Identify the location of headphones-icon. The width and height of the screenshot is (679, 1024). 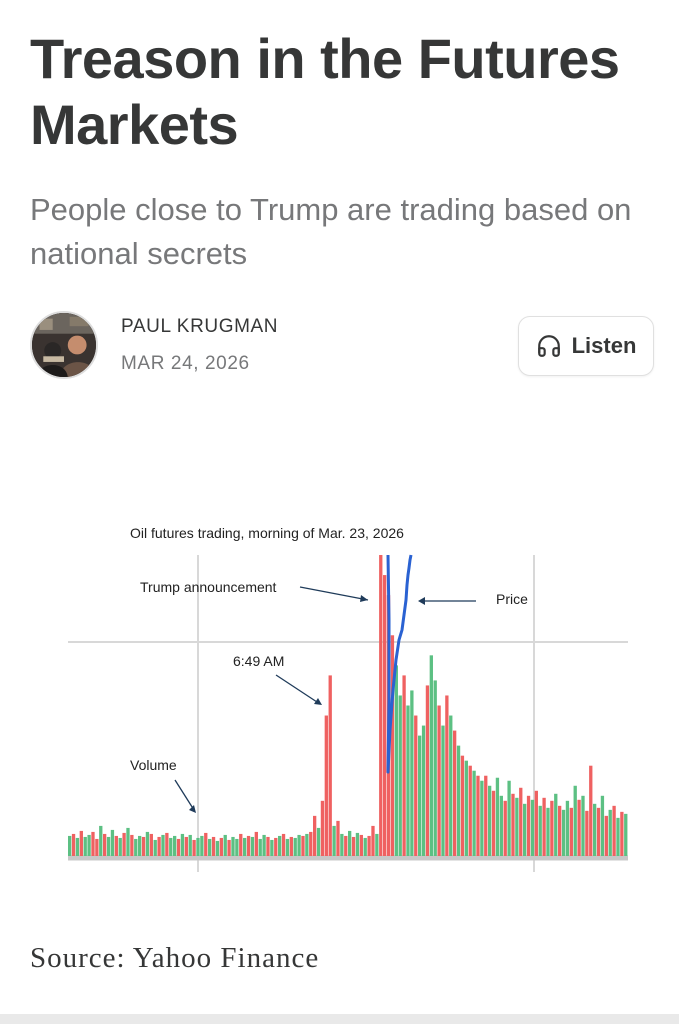
(548, 346).